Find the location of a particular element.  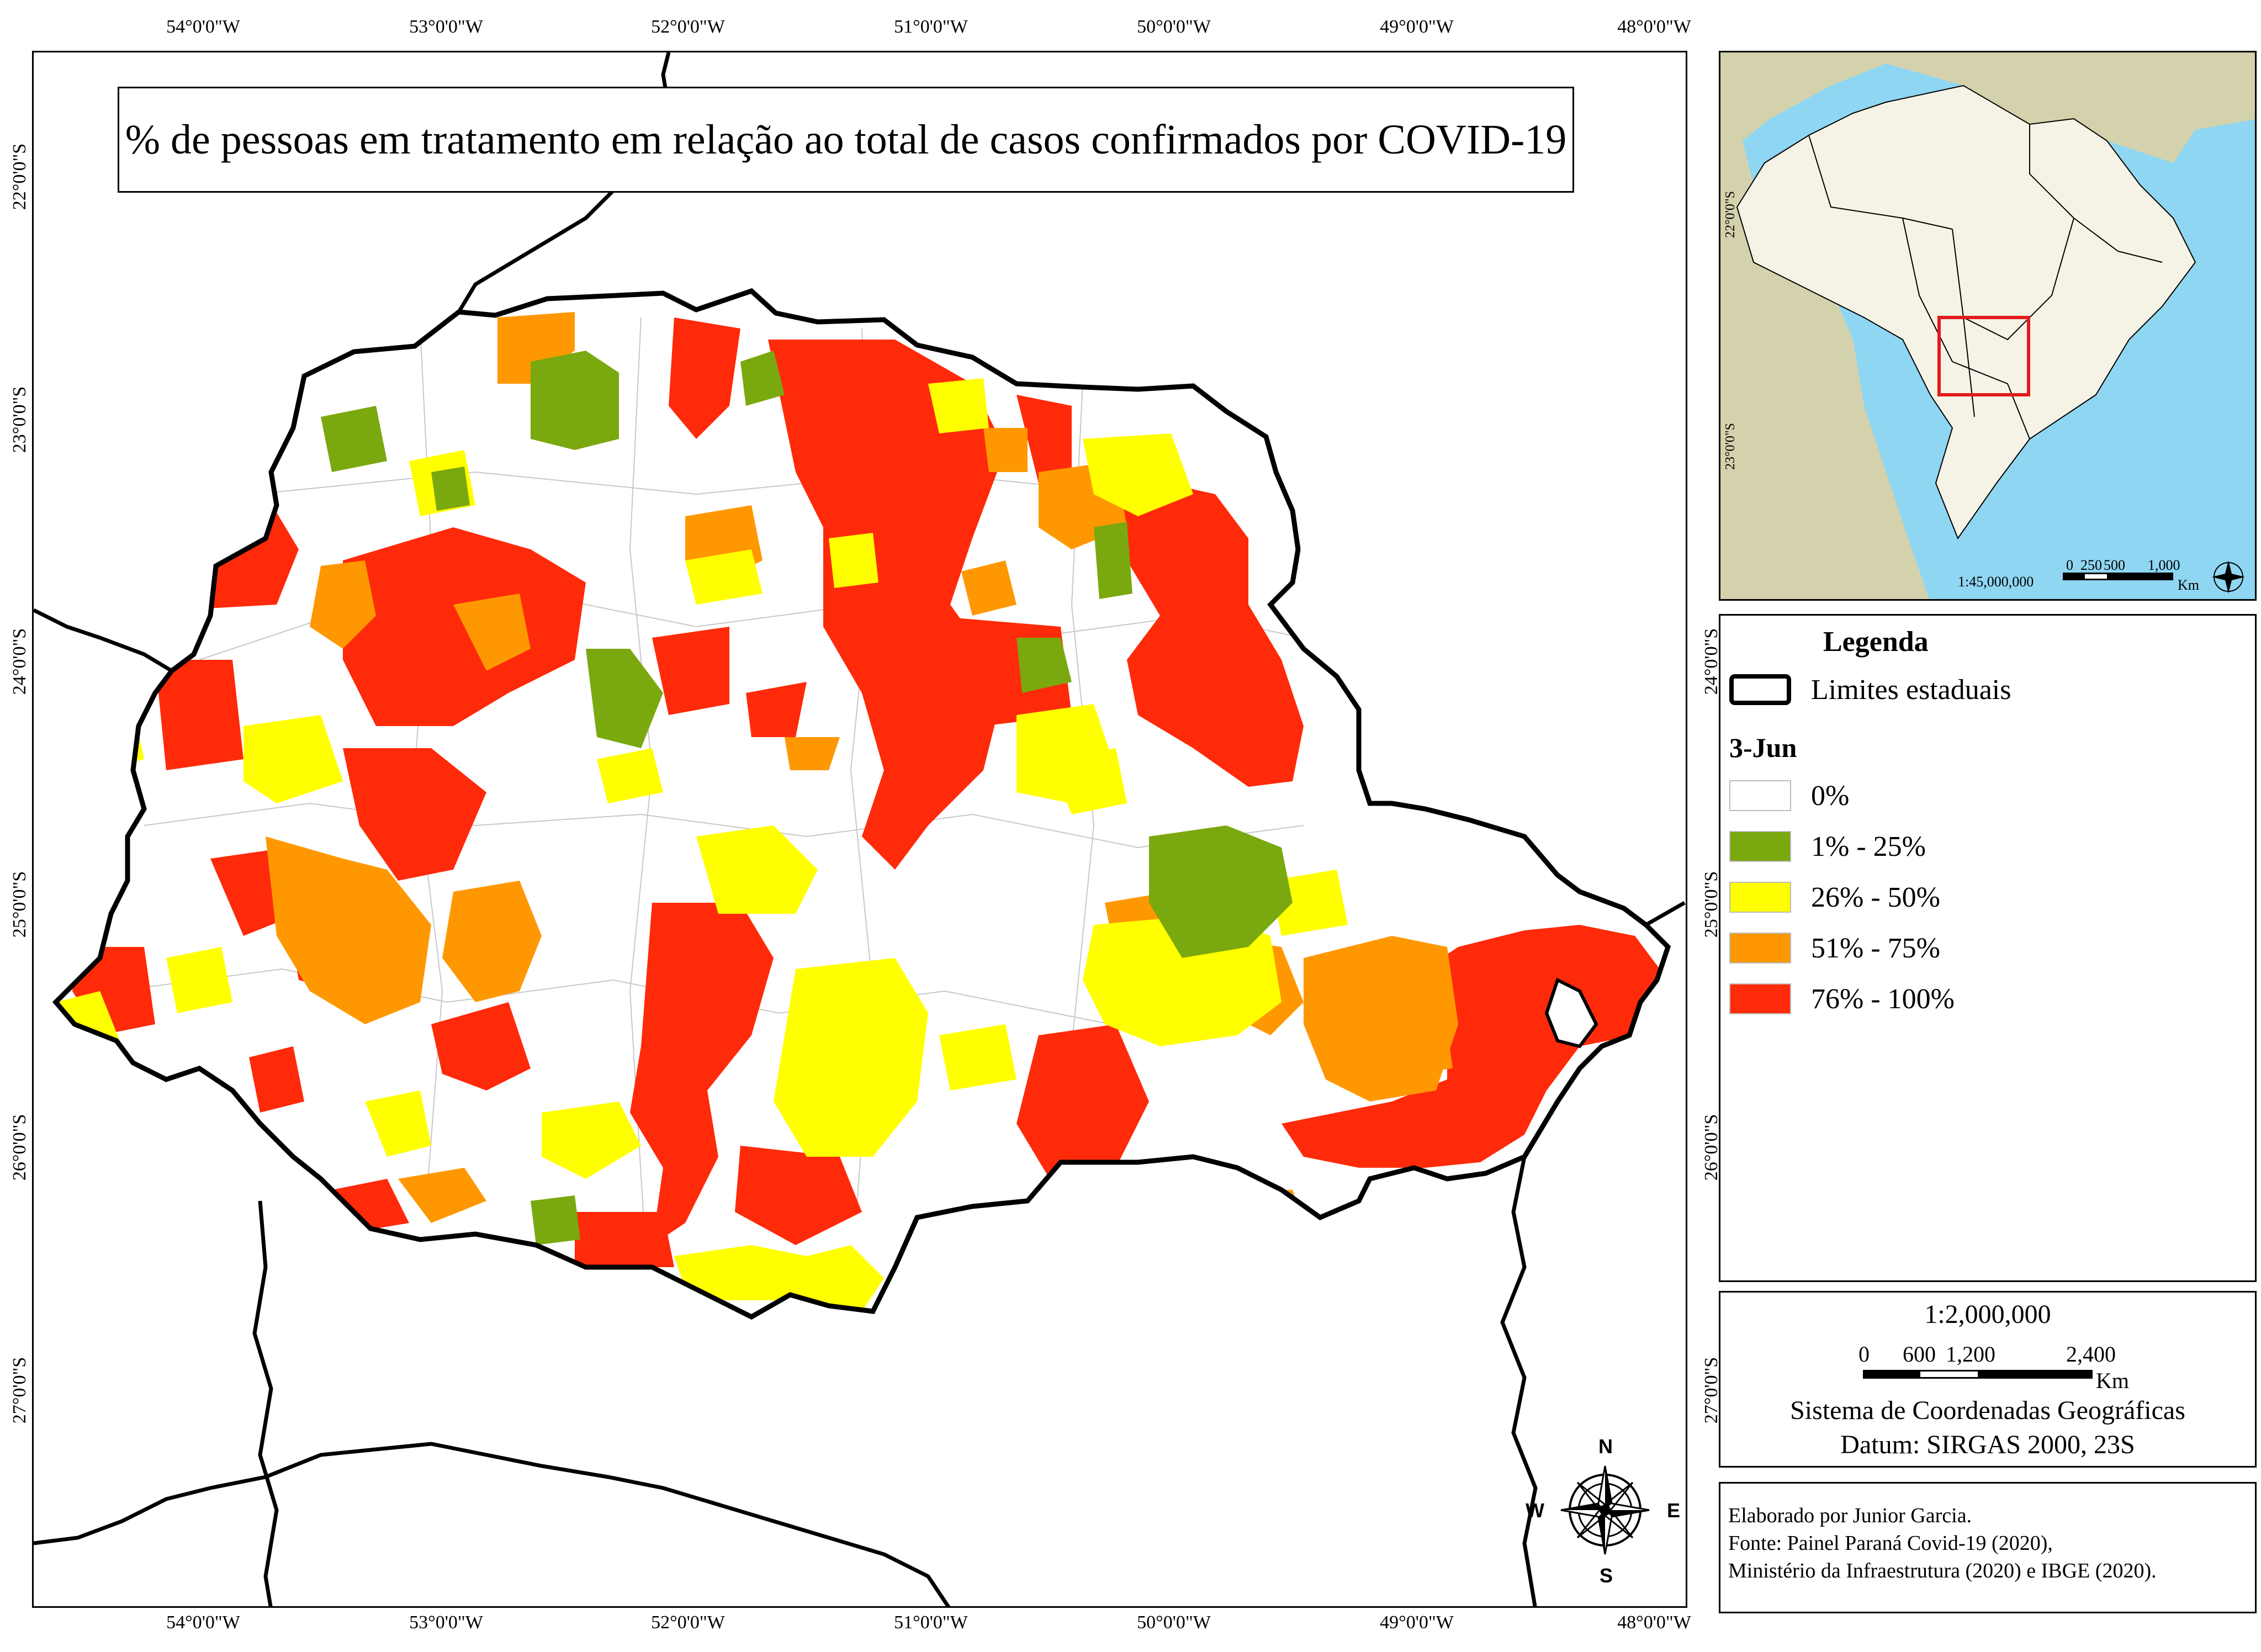

longitude-tick-bottom: 49°0'0"W is located at coordinates (1417, 1622).